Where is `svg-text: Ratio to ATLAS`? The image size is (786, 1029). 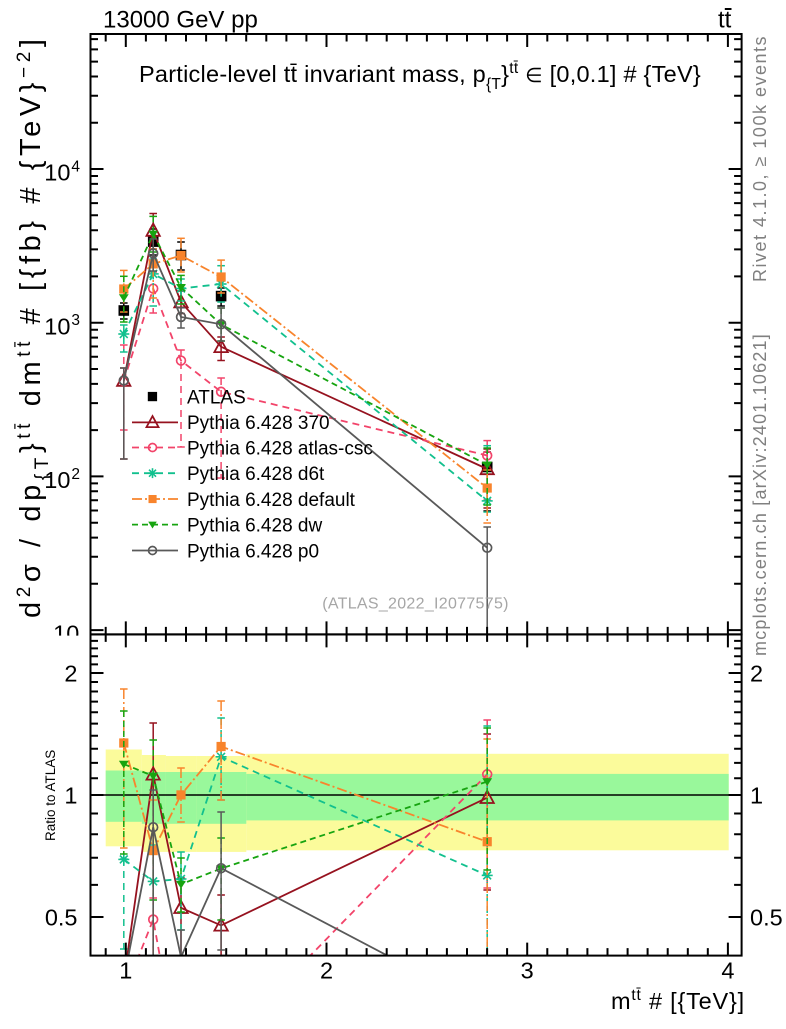
svg-text: Ratio to ATLAS is located at coordinates (50, 795).